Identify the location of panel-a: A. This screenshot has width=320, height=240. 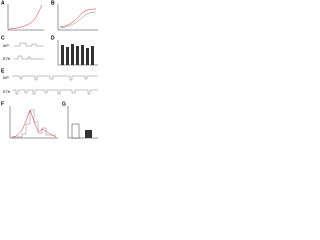
(22, 15).